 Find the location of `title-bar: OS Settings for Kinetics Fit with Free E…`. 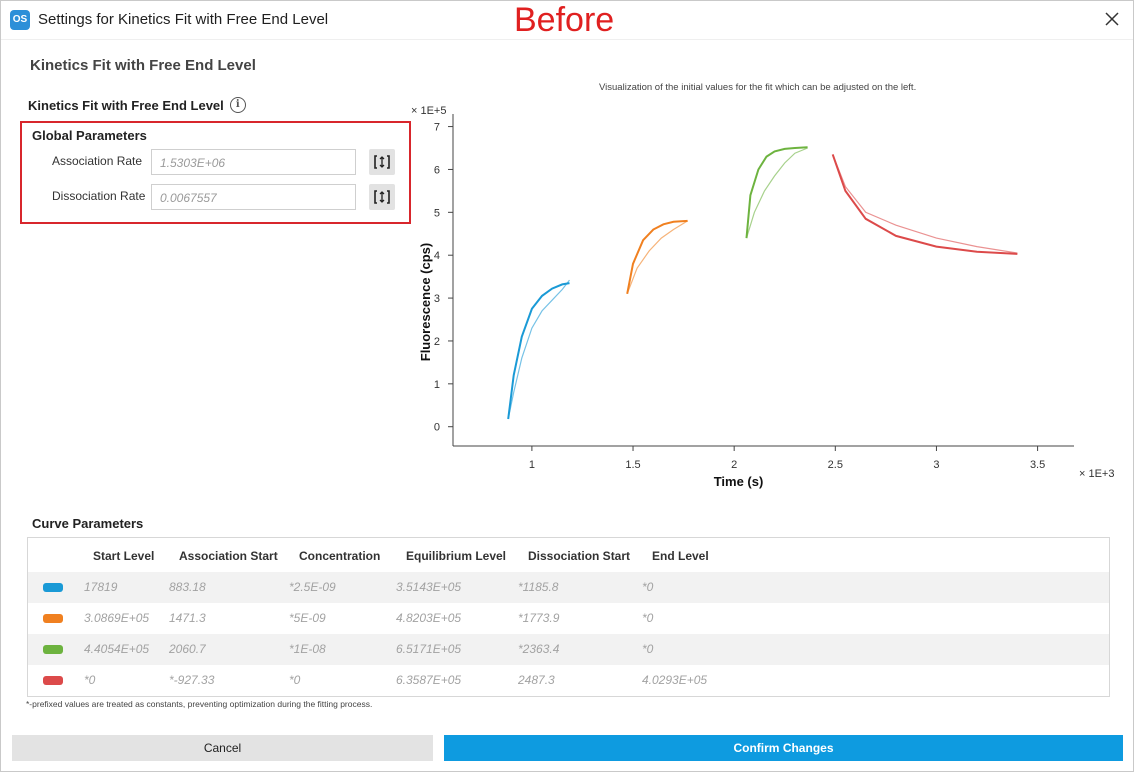

title-bar: OS Settings for Kinetics Fit with Free E… is located at coordinates (567, 20).